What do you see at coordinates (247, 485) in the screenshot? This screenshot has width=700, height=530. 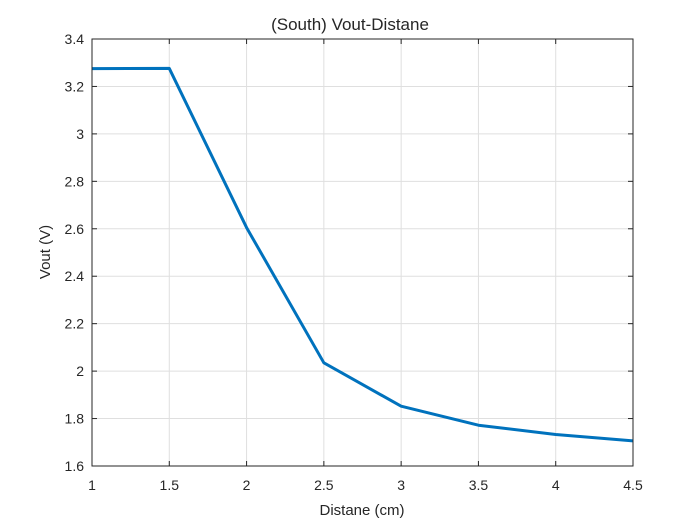 I see `x-tick-label: 2` at bounding box center [247, 485].